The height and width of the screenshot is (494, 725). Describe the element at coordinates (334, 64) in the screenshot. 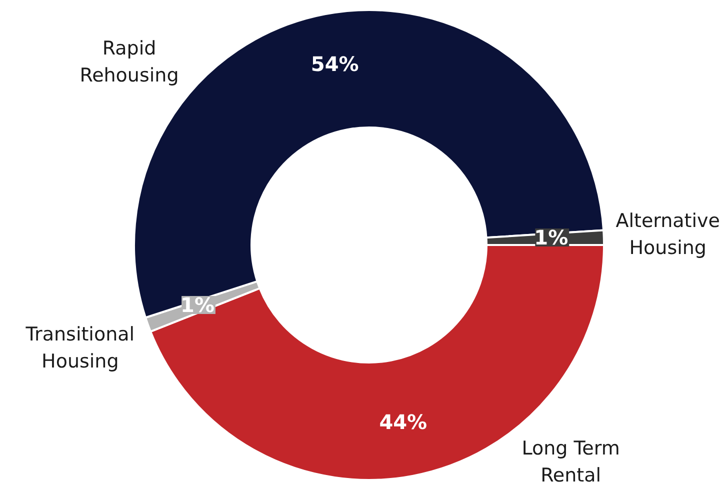

I see `data-label: 54%` at that location.